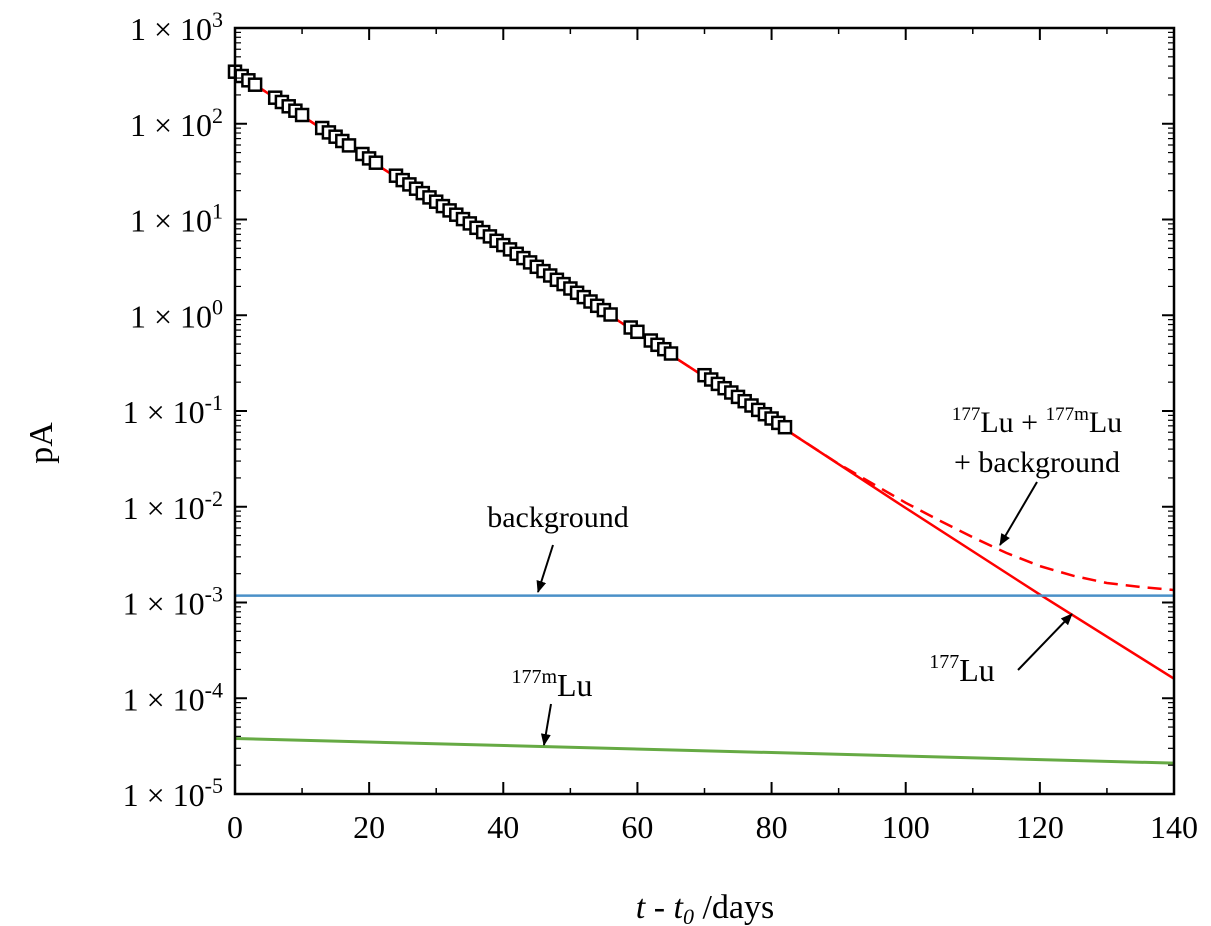 This screenshot has width=1211, height=926. What do you see at coordinates (369, 827) in the screenshot?
I see `x-tick-label: 20` at bounding box center [369, 827].